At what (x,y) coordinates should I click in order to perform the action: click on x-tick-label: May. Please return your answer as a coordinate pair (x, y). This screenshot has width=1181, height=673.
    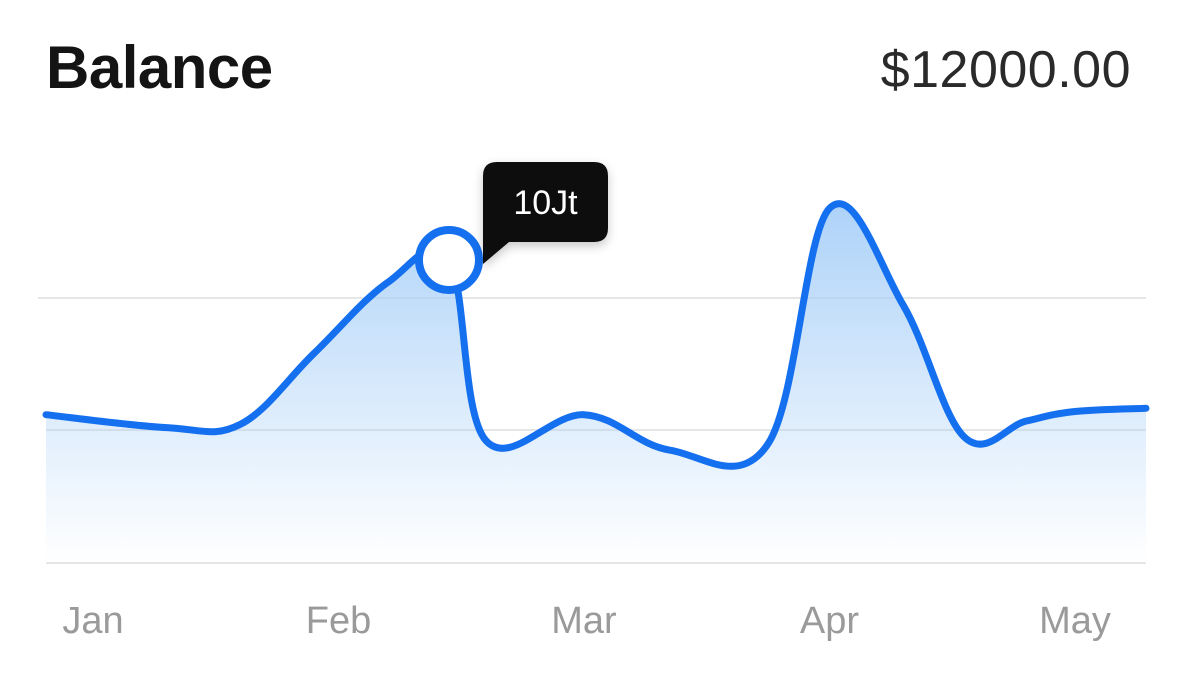
    Looking at the image, I should click on (1075, 621).